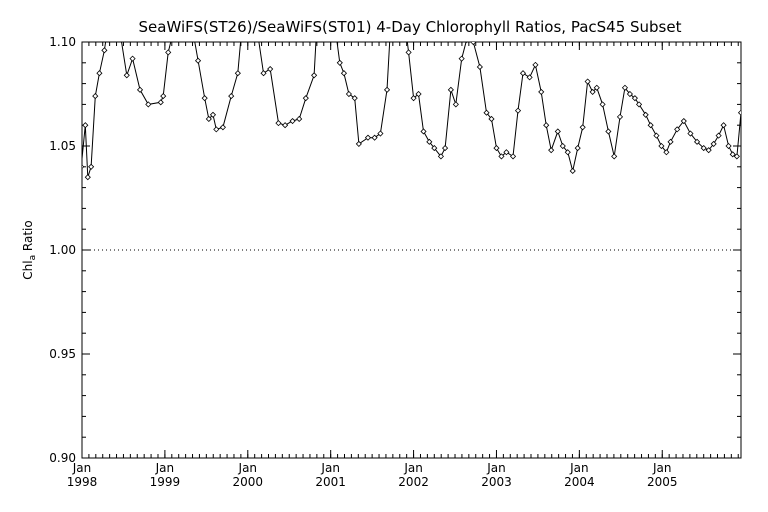  I want to click on y-tick-label: 0.95, so click(62, 354).